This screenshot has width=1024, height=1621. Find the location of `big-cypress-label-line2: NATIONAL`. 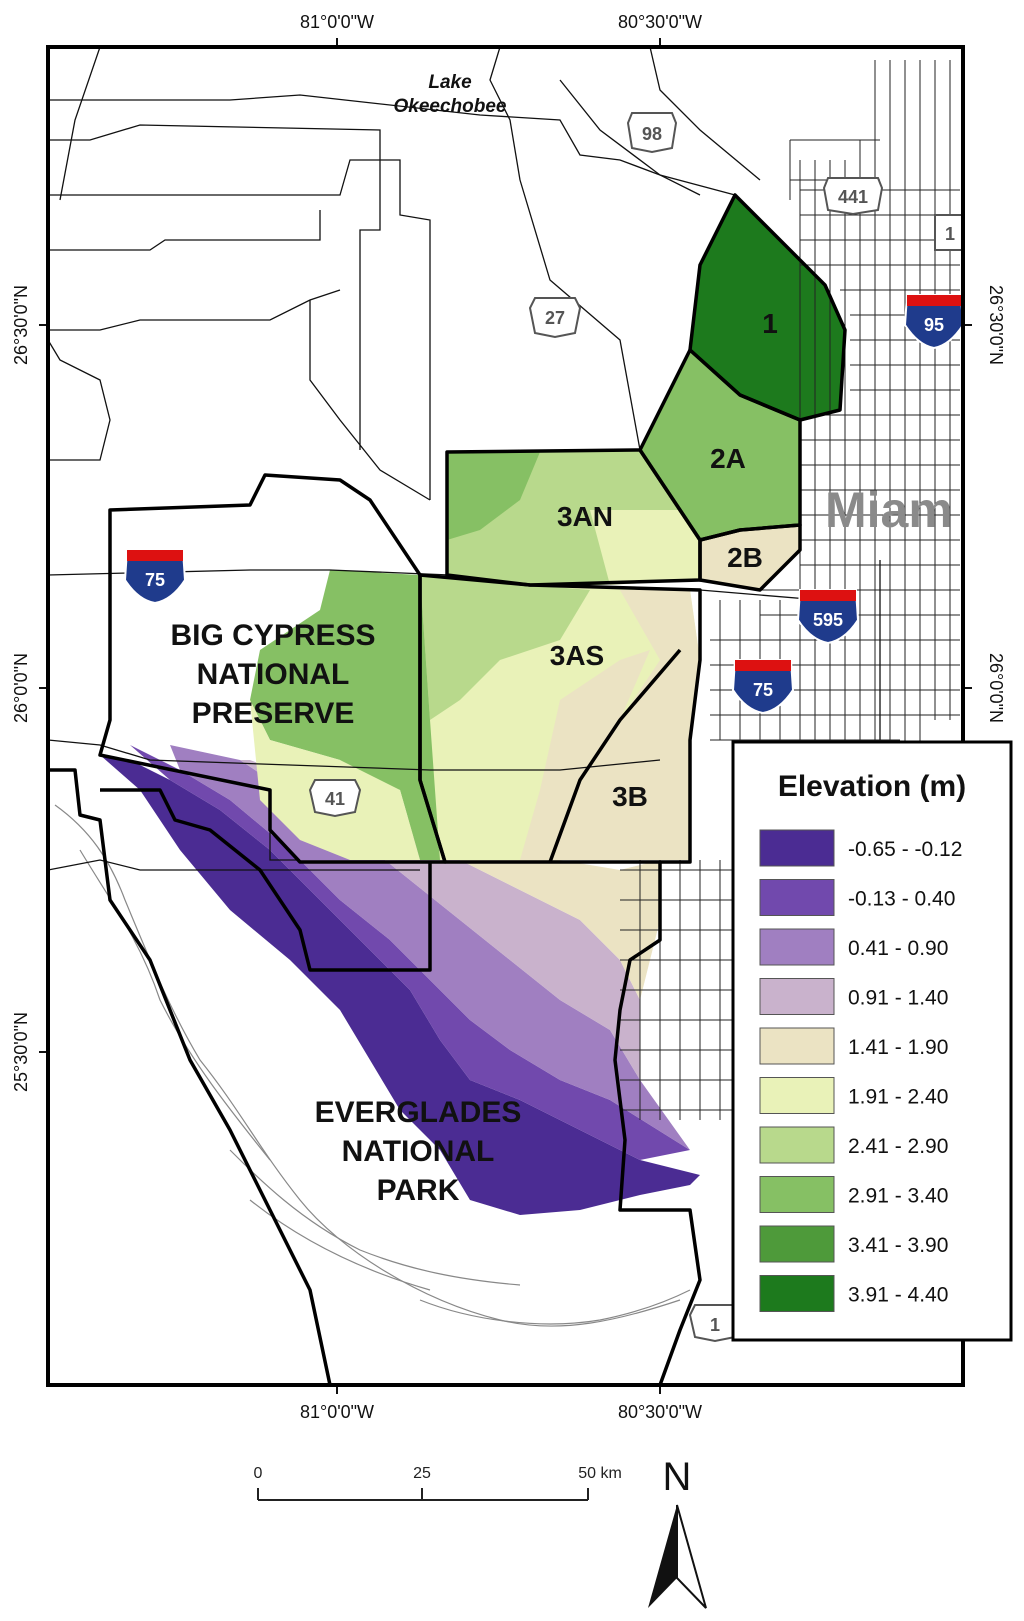

big-cypress-label-line2: NATIONAL is located at coordinates (273, 674).